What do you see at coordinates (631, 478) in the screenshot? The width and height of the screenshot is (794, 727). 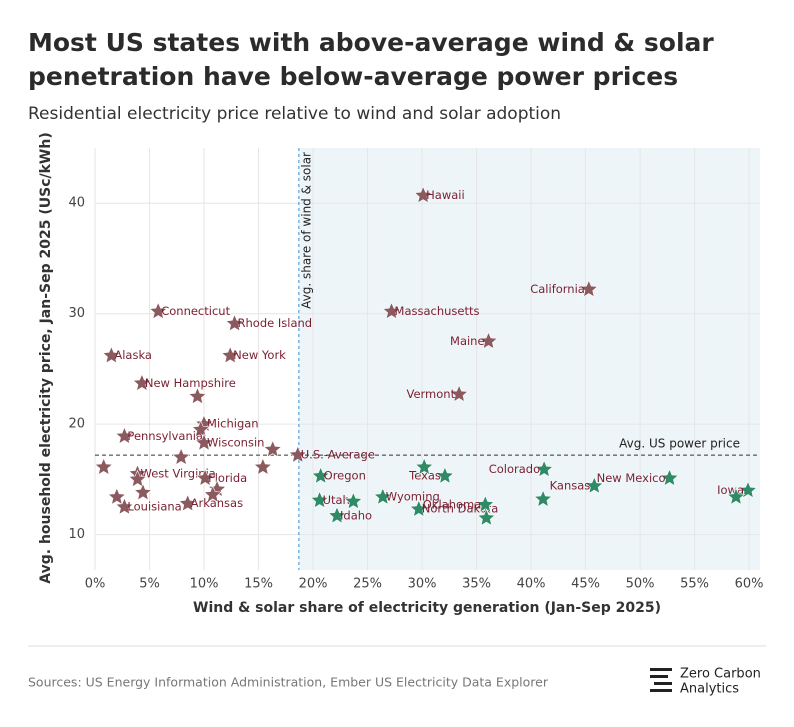 I see `point-label: New Mexico` at bounding box center [631, 478].